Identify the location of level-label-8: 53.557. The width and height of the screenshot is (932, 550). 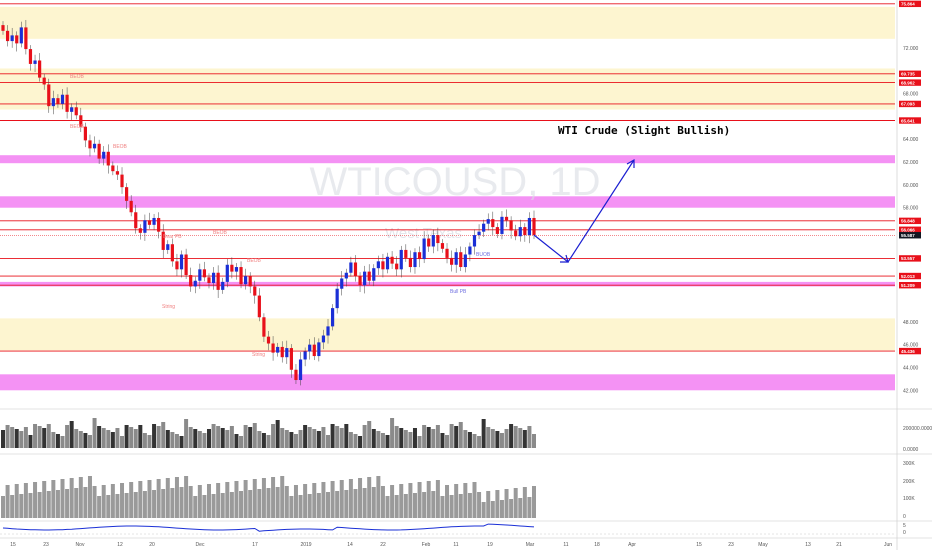
(908, 258).